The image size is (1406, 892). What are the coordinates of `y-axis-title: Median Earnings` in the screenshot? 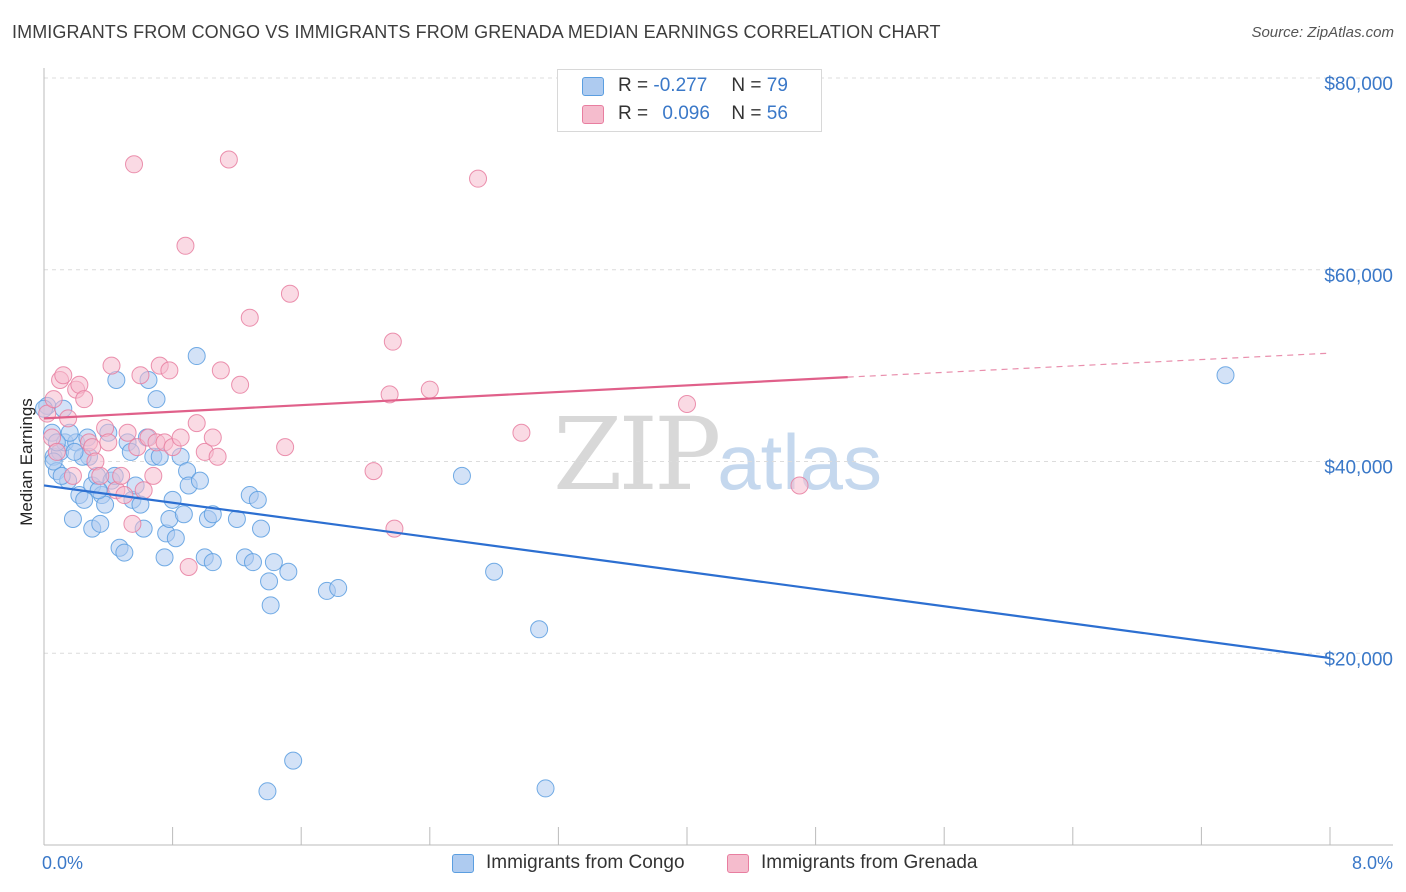 It's located at (26, 462).